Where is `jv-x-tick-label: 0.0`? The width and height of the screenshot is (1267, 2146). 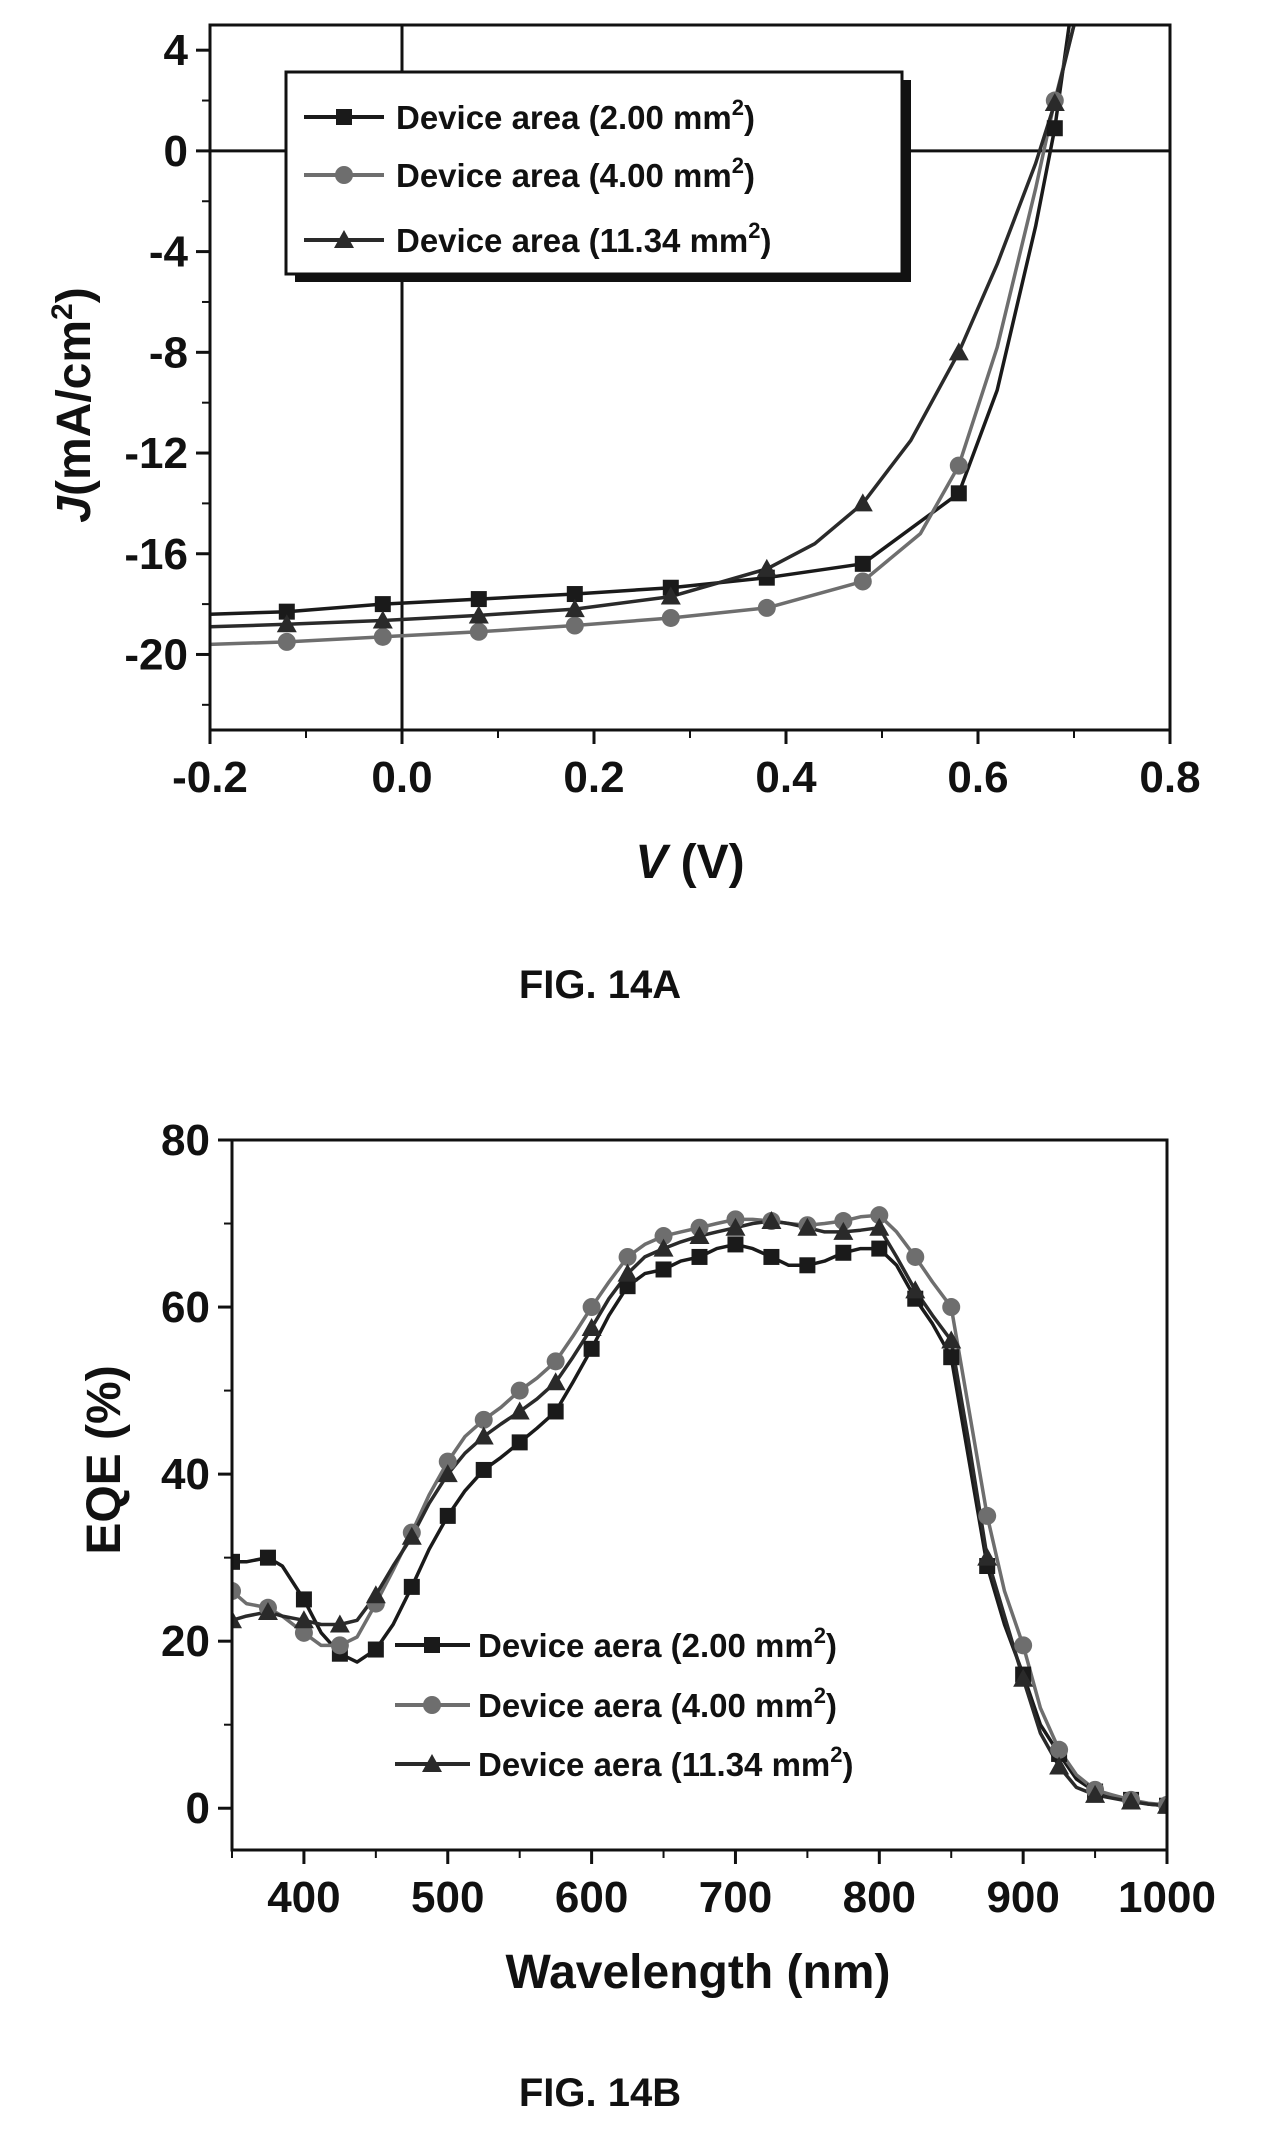
jv-x-tick-label: 0.0 is located at coordinates (401, 777).